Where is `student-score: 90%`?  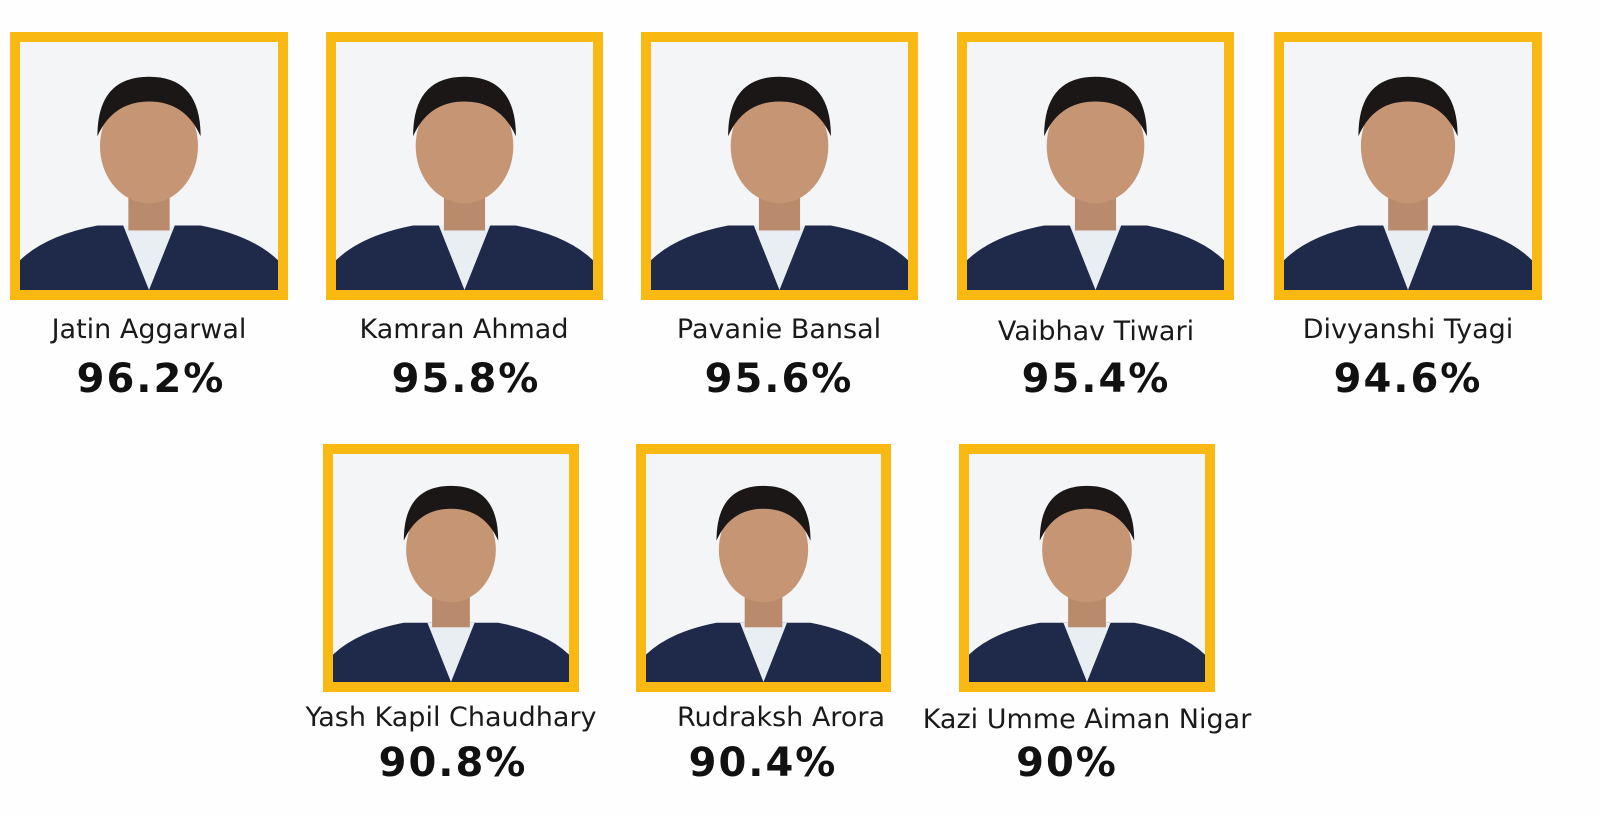
student-score: 90% is located at coordinates (1067, 763).